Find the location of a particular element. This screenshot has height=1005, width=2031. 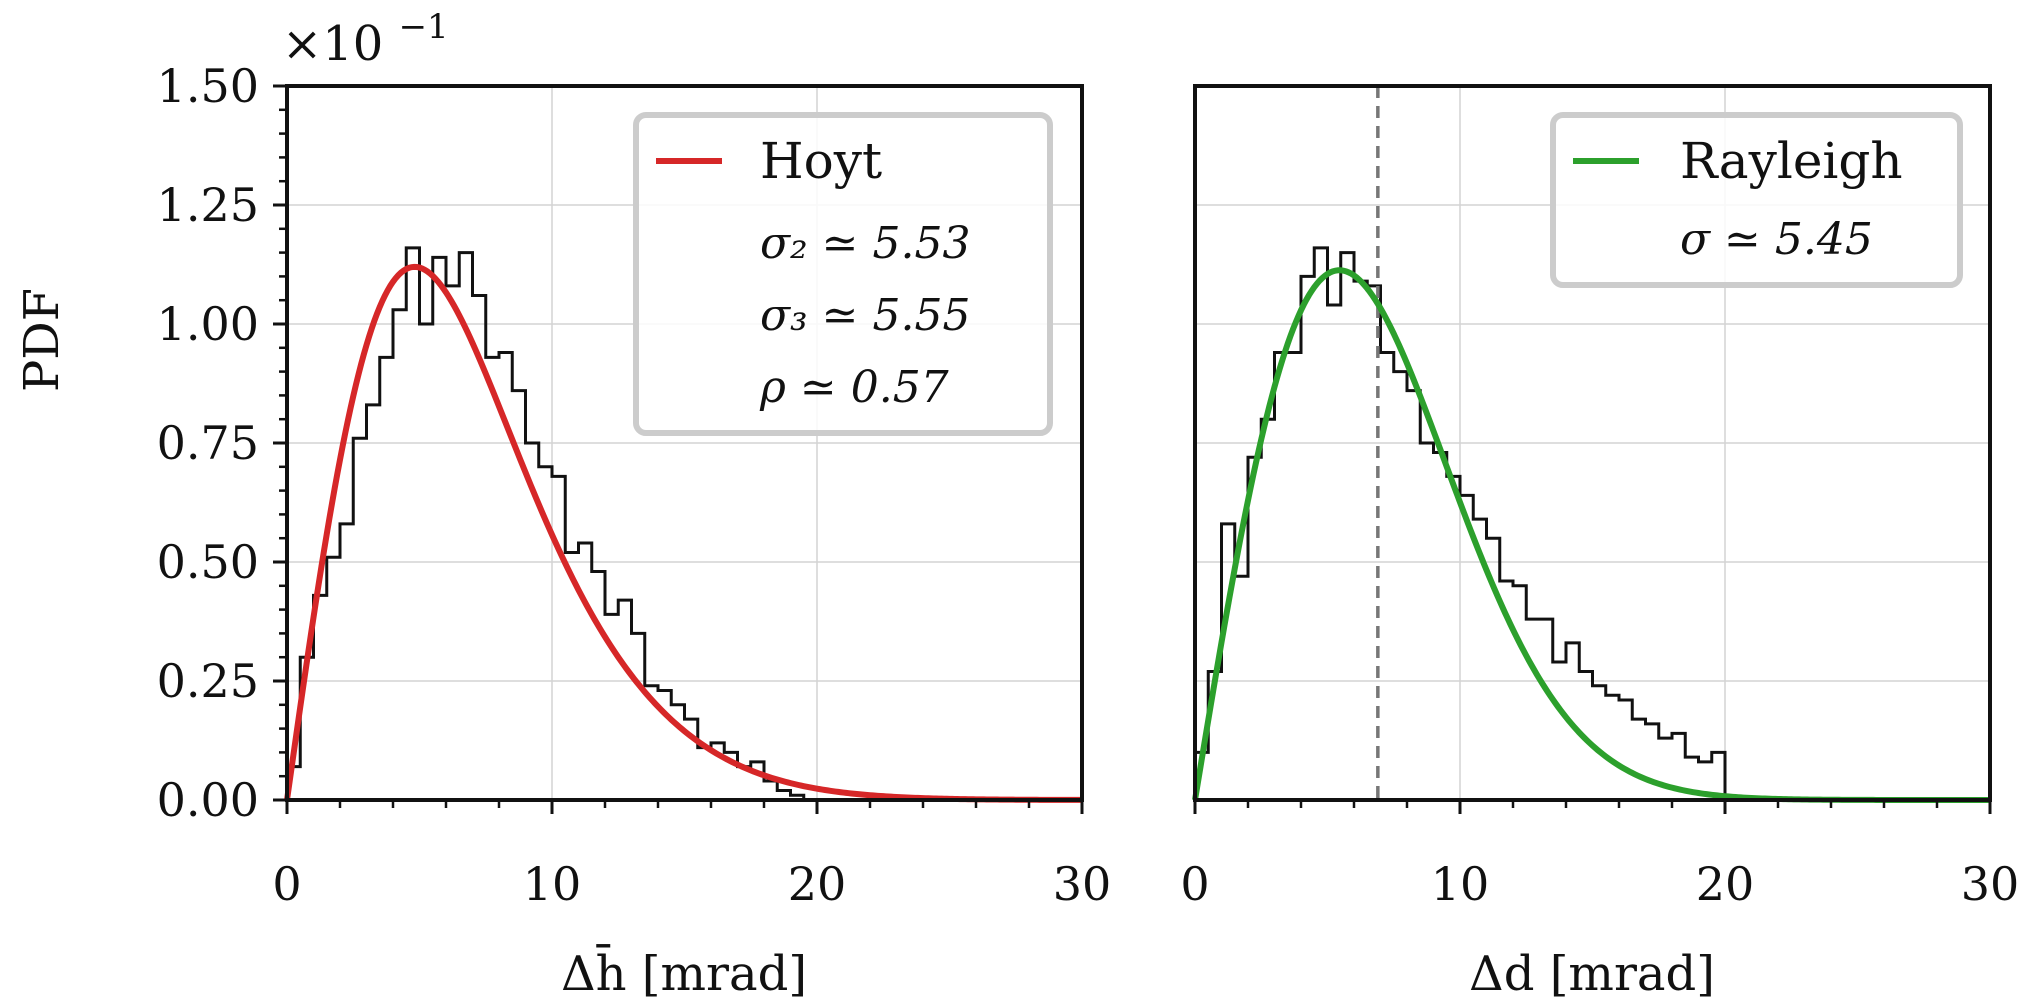

right-histogram is located at coordinates (1460, 523).